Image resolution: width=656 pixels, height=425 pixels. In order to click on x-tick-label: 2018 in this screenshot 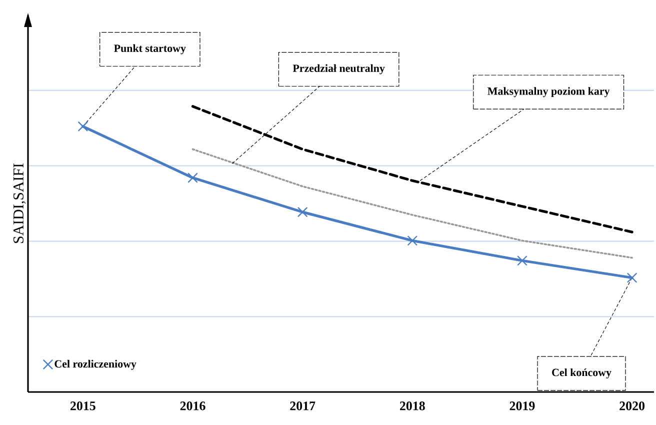, I will do `click(412, 406)`.